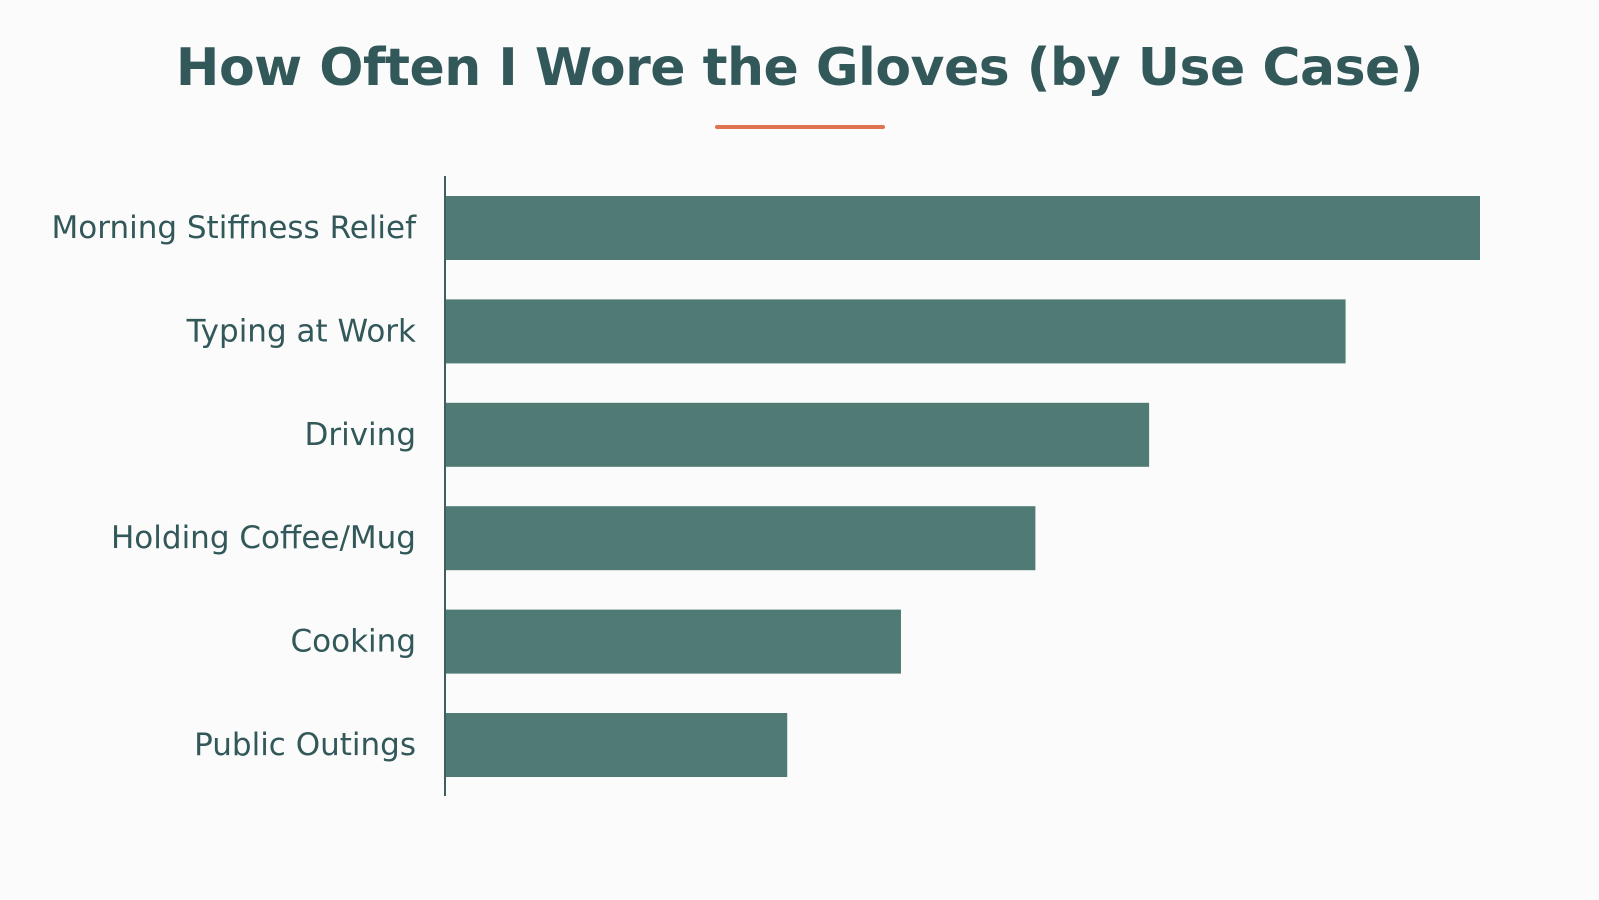 Image resolution: width=1599 pixels, height=900 pixels. I want to click on bar-public-outings, so click(617, 745).